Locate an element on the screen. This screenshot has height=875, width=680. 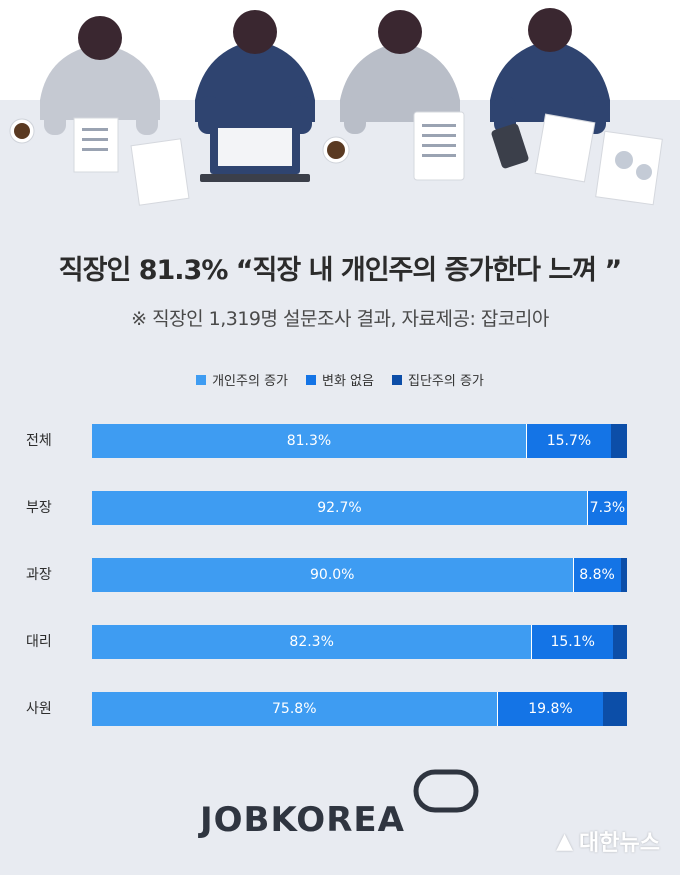
chart-legend: 개인주의 증가 변화 없음 집단주의 증가 is located at coordinates (340, 379).